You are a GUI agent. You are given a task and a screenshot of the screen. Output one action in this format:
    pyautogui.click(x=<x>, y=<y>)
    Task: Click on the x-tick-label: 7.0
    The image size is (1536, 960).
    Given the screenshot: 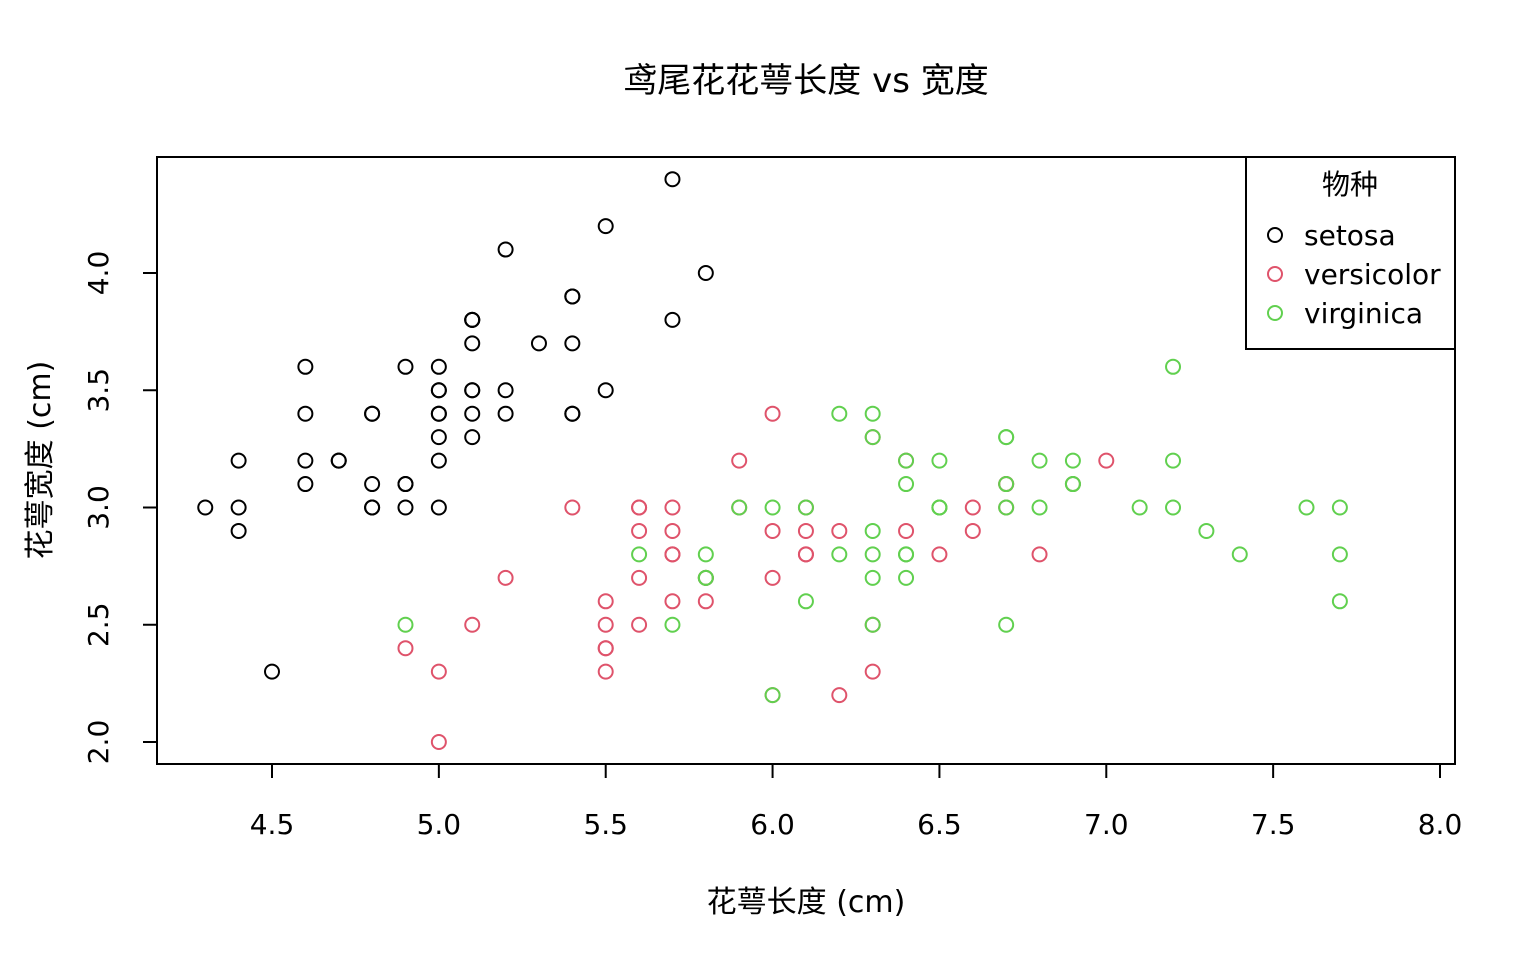 What is the action you would take?
    pyautogui.click(x=1106, y=824)
    